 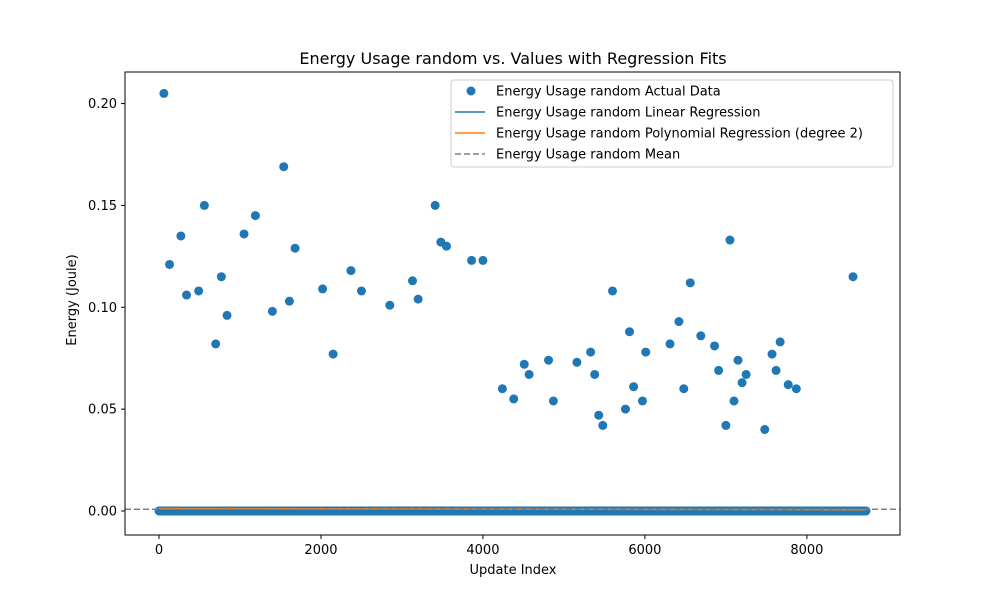 What do you see at coordinates (102, 410) in the screenshot?
I see `y-tick-label: 0.05` at bounding box center [102, 410].